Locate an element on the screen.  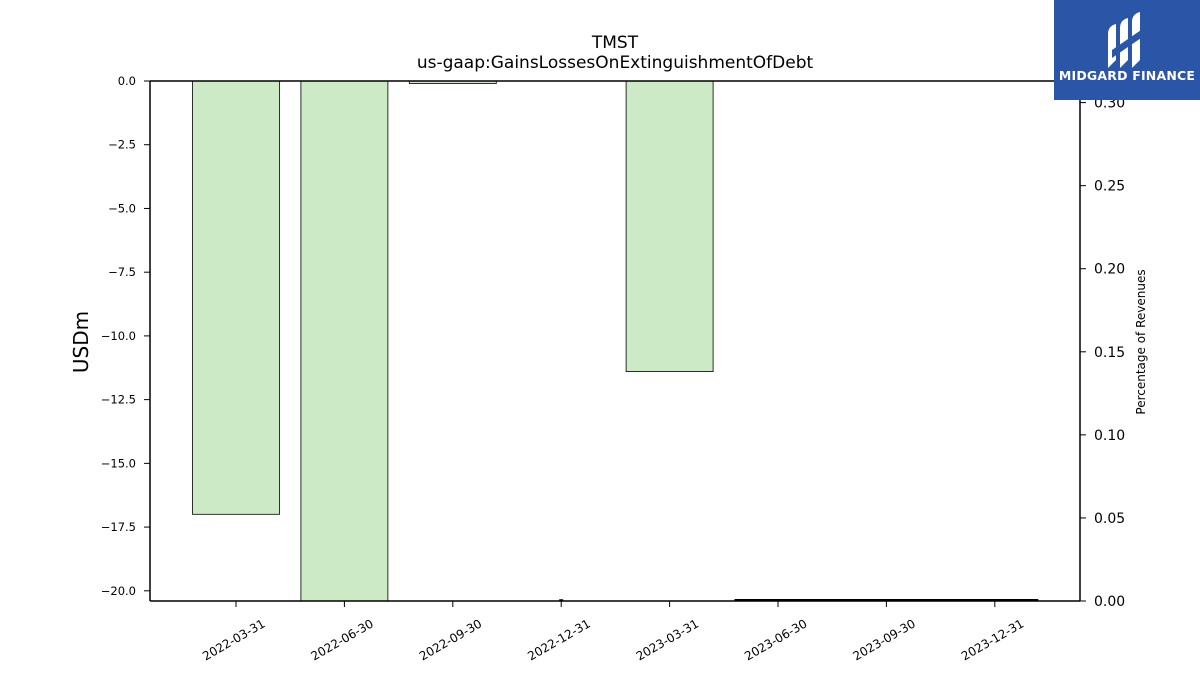
y-axis-label: USDm is located at coordinates (81, 342).